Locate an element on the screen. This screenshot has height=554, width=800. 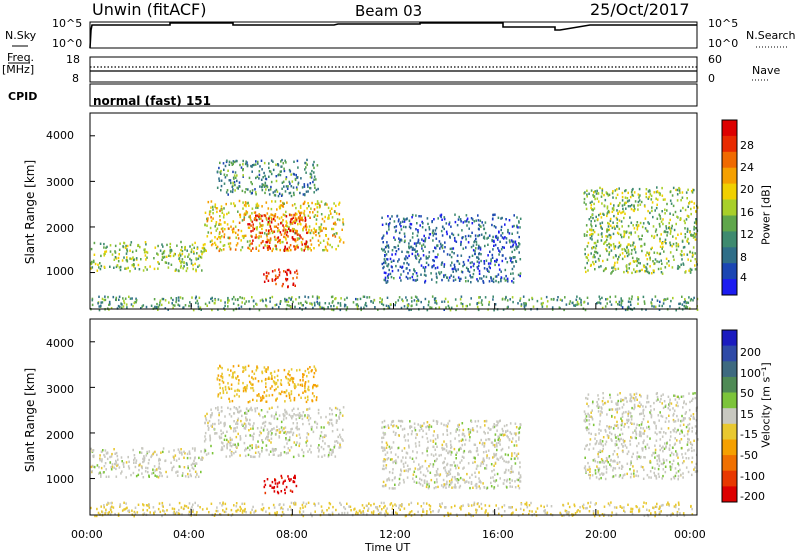
velocity-cb-tick: 200 is located at coordinates (750, 352).